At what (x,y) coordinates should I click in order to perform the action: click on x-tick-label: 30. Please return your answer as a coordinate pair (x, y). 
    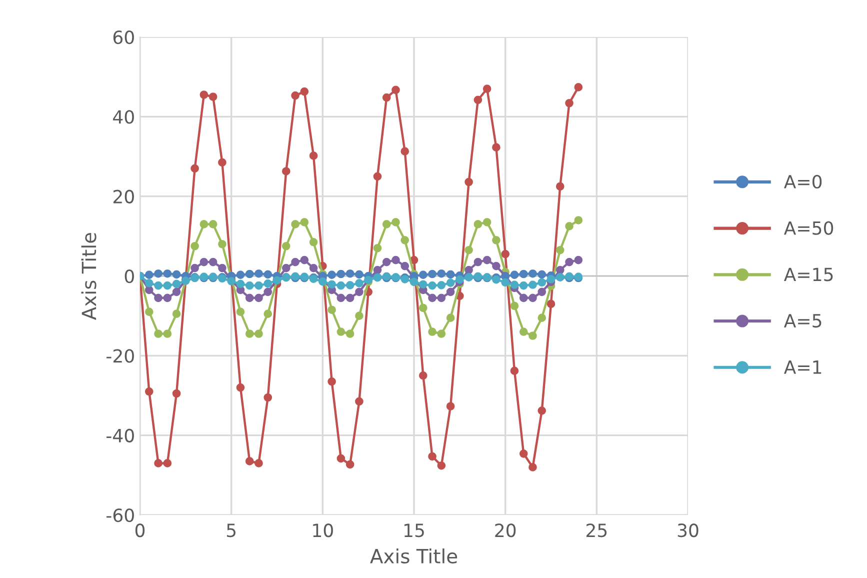
    Looking at the image, I should click on (688, 531).